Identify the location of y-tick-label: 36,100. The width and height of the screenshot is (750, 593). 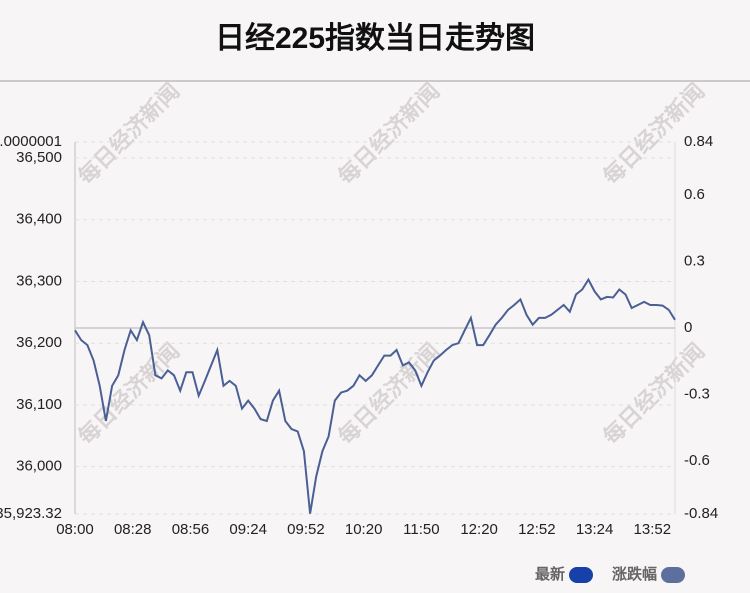
(39, 404).